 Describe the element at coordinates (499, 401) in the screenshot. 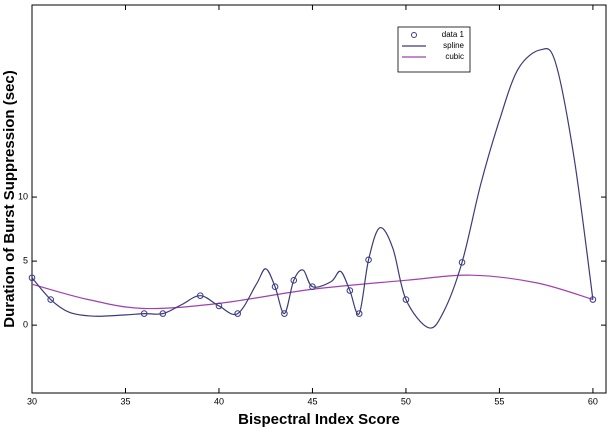

I see `x-tick-label: 55` at that location.